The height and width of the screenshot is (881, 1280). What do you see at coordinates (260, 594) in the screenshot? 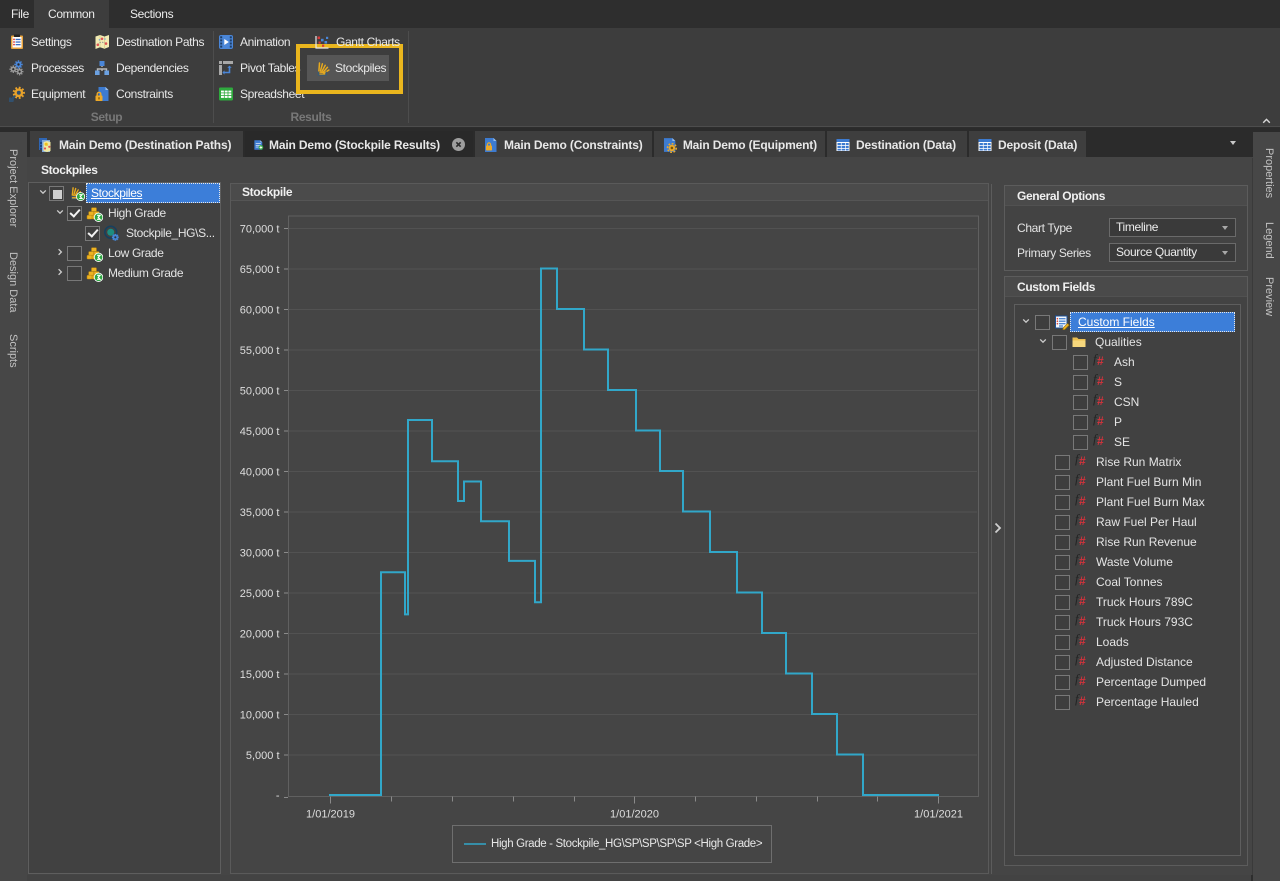
I see `svg-text: 25,000 t` at bounding box center [260, 594].